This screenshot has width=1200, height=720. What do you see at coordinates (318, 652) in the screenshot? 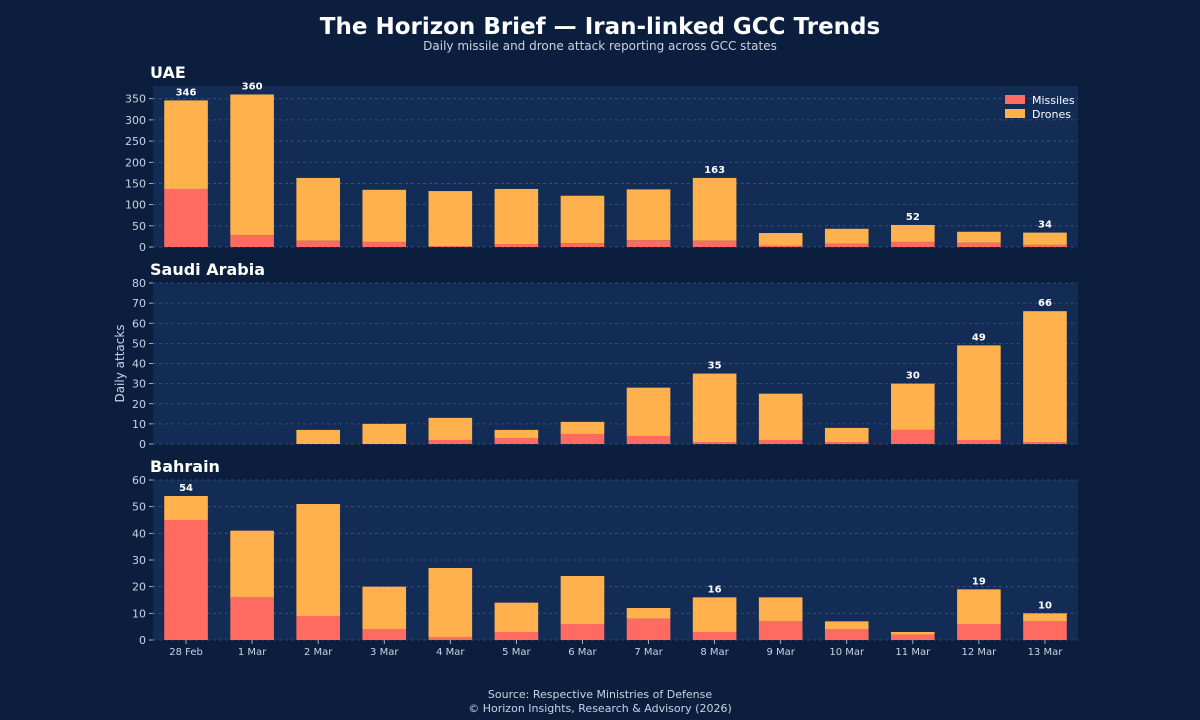
I see `xtick-label-2-mar: 2 Mar` at bounding box center [318, 652].